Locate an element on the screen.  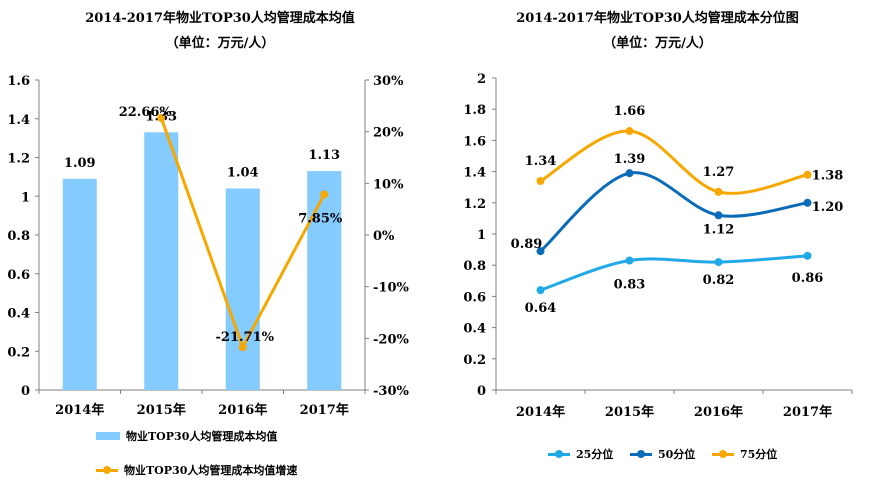
legend-p50-label: 50分位 is located at coordinates (677, 454).